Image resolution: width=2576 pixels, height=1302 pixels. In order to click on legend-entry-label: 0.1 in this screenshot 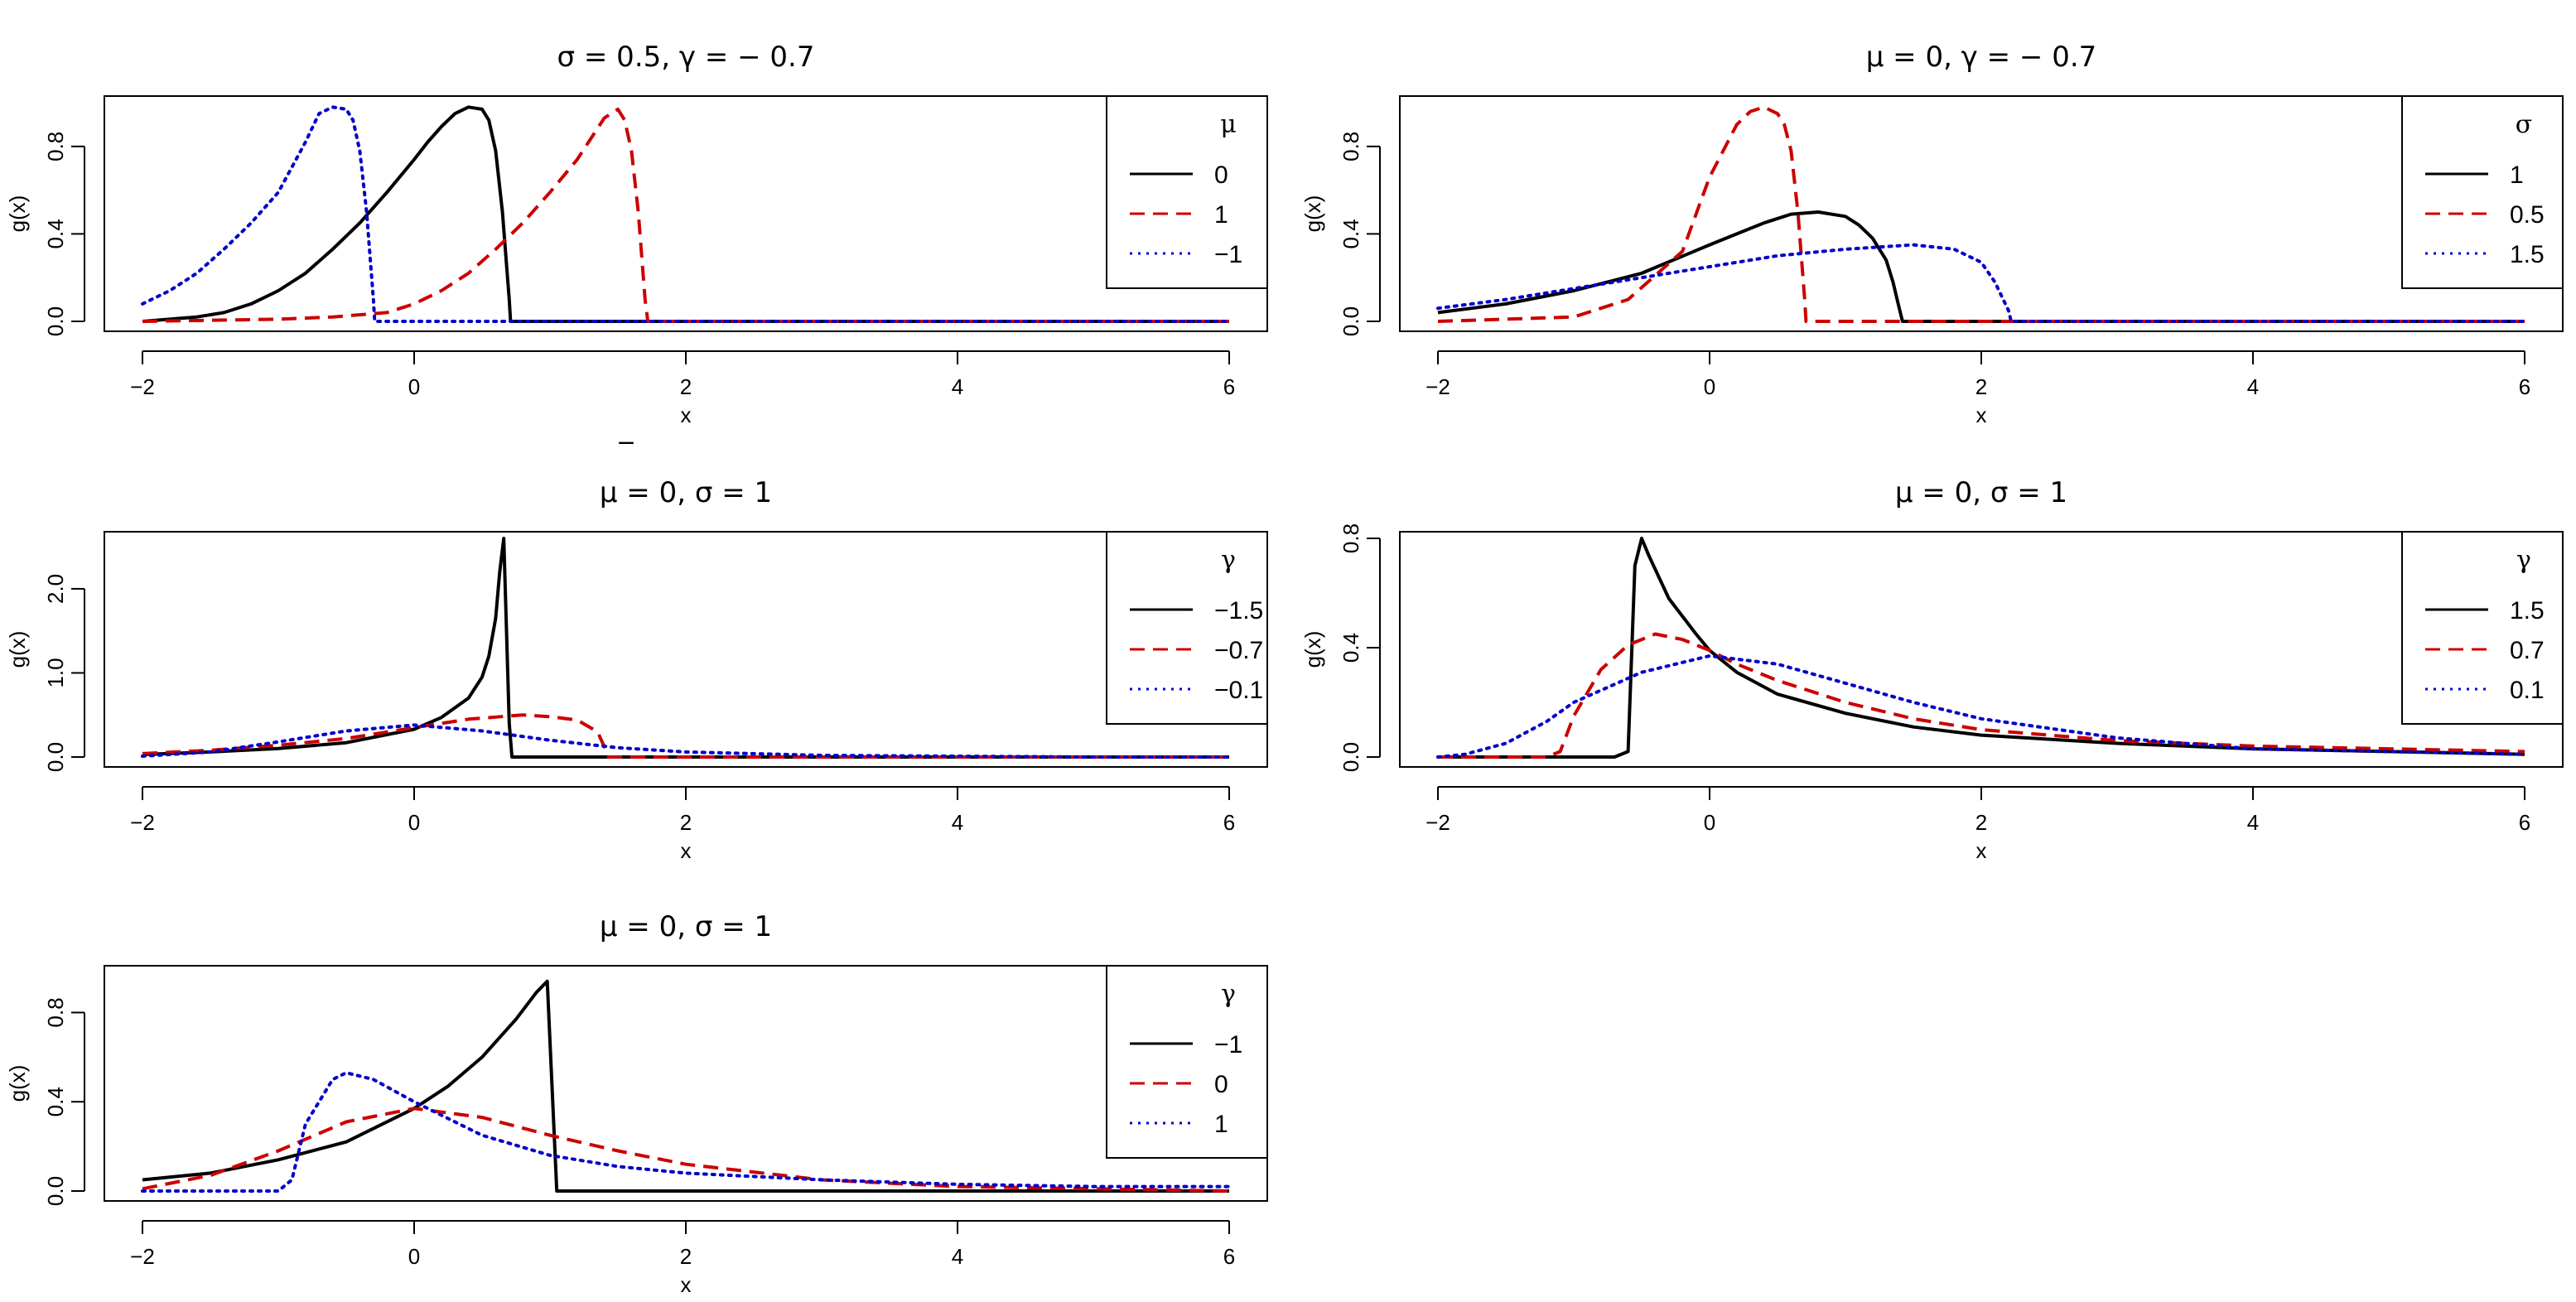, I will do `click(2527, 690)`.